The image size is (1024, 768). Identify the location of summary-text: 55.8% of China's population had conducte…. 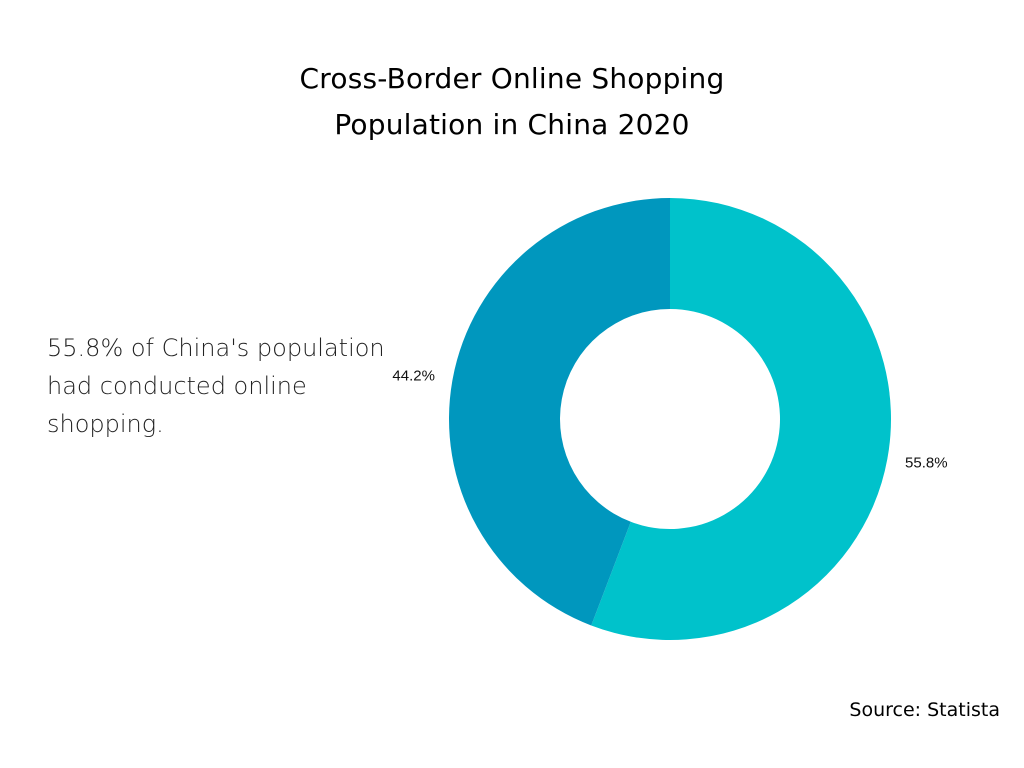
(216, 386).